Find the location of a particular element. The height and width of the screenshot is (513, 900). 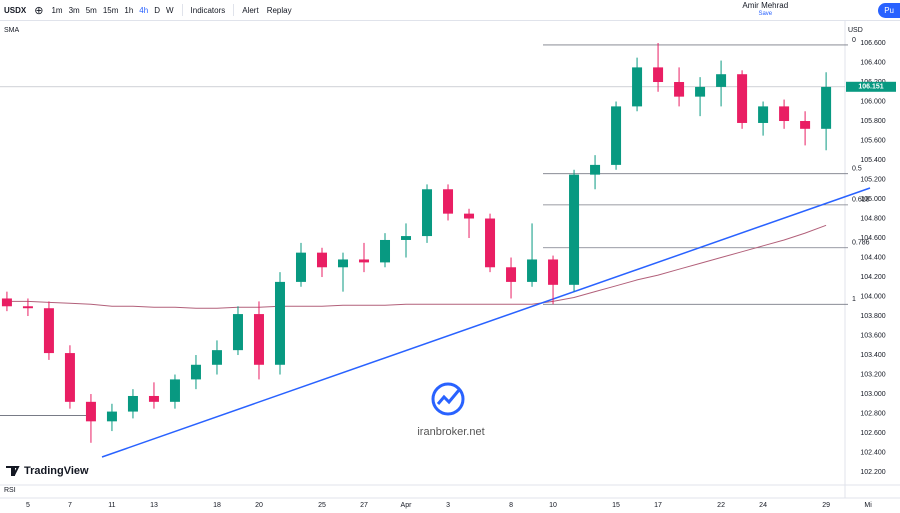

price-tag is located at coordinates (871, 86).